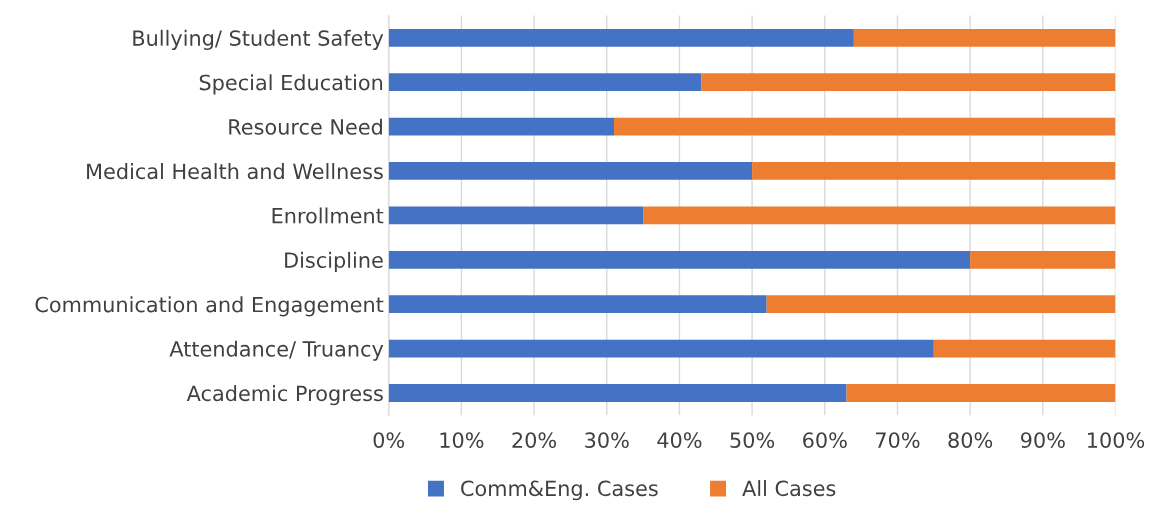 This screenshot has height=519, width=1150. Describe the element at coordinates (209, 306) in the screenshot. I see `y-tick-label: Communication and Engagement` at that location.